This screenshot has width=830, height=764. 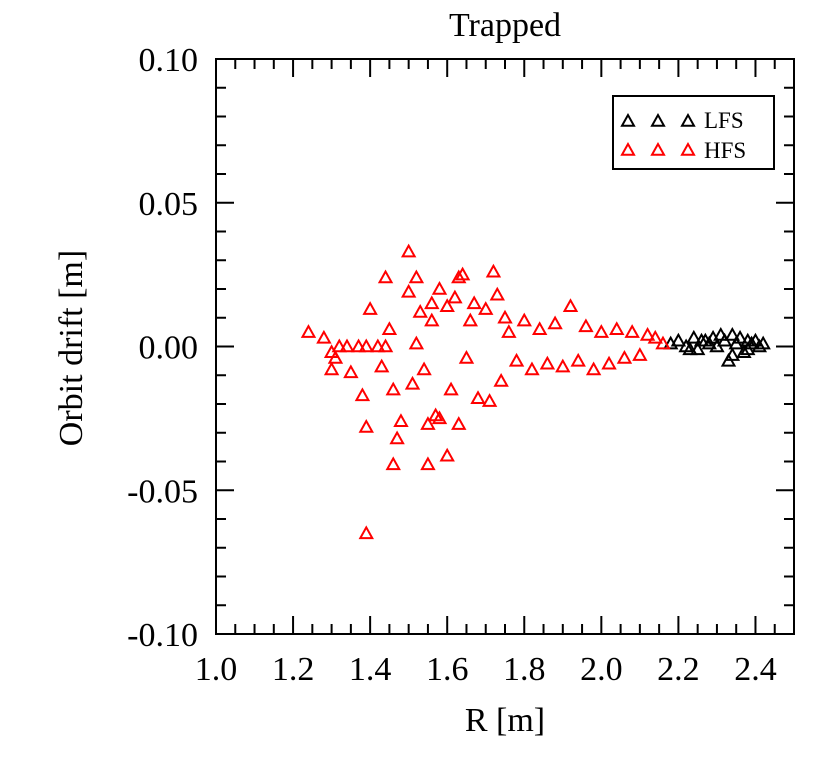 What do you see at coordinates (162, 635) in the screenshot?
I see `y-tick-label: -0.10` at bounding box center [162, 635].